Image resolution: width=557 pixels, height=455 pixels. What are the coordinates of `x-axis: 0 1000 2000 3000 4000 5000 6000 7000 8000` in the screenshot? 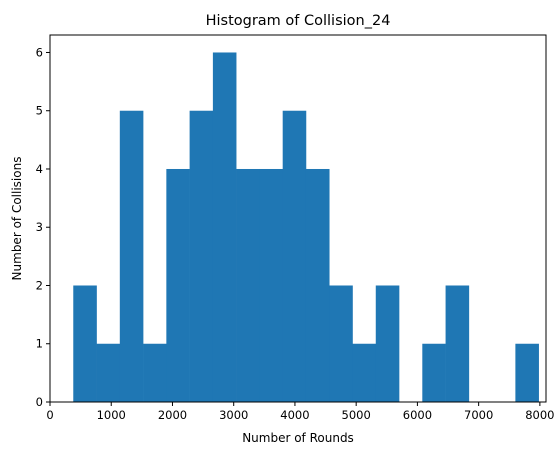 It's located at (300, 412).